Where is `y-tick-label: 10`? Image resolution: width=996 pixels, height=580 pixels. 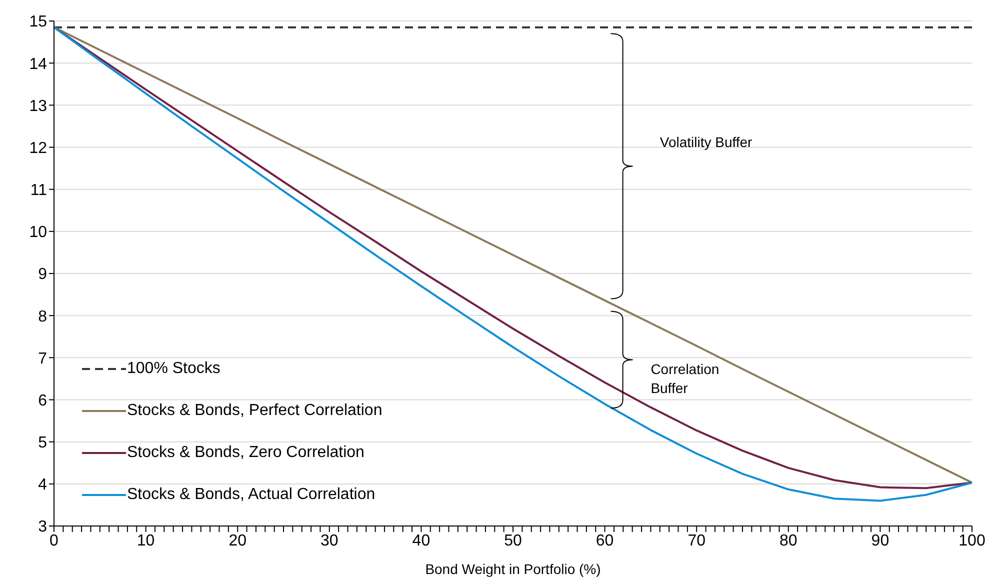
y-tick-label: 10 is located at coordinates (38, 233).